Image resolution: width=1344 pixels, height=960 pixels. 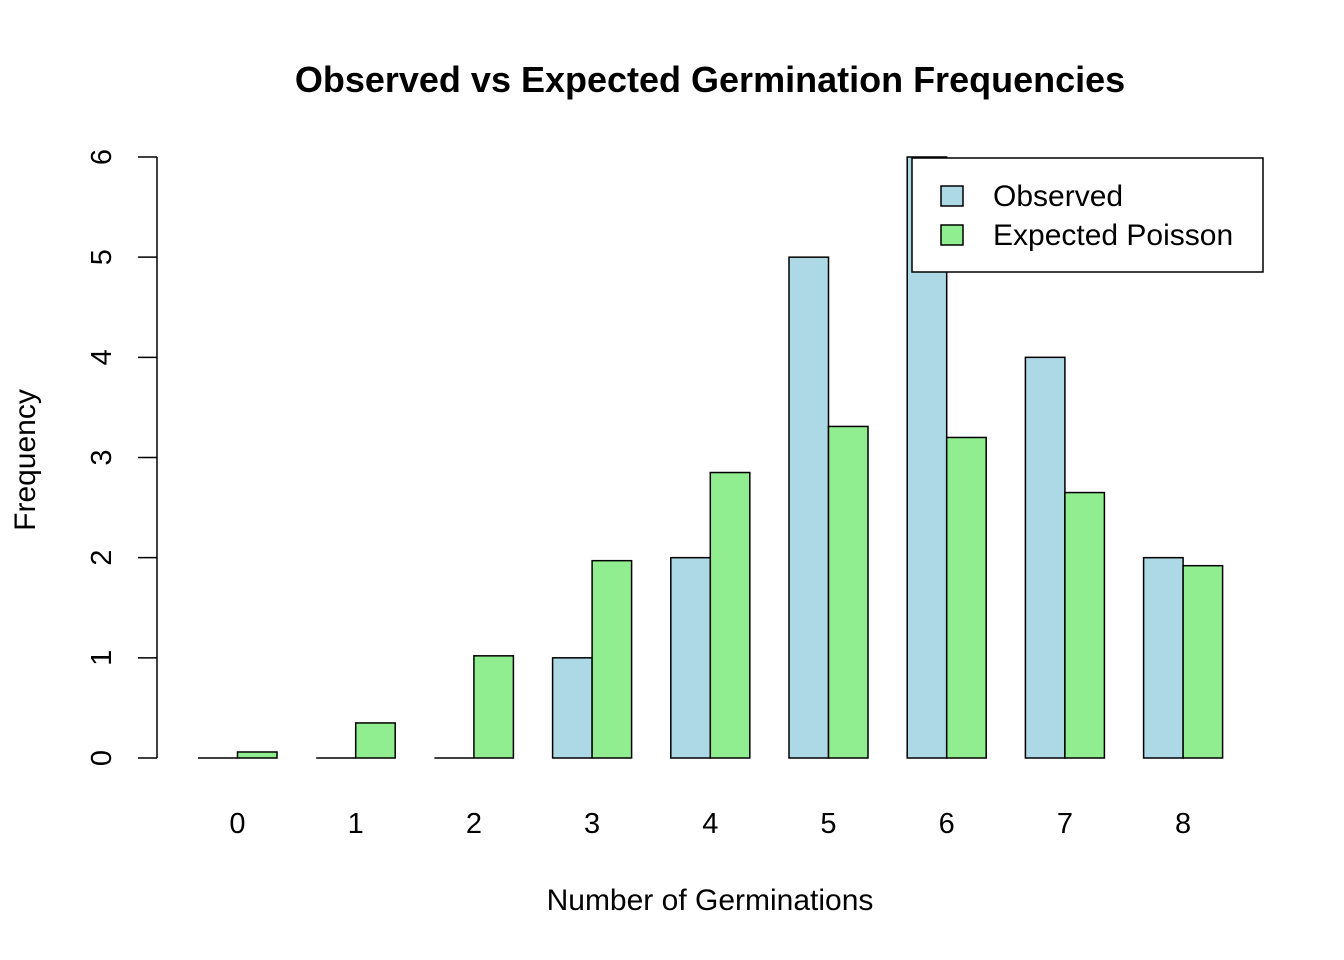 I want to click on x-tick-label: 2, so click(x=474, y=824).